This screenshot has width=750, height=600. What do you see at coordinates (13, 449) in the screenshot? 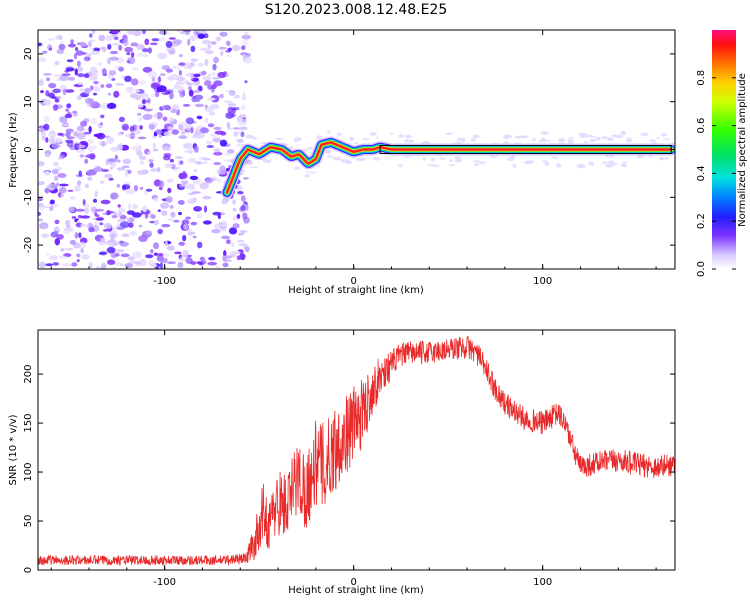
I see `snr-y-label: SNR (10 * v/v)` at bounding box center [13, 449].